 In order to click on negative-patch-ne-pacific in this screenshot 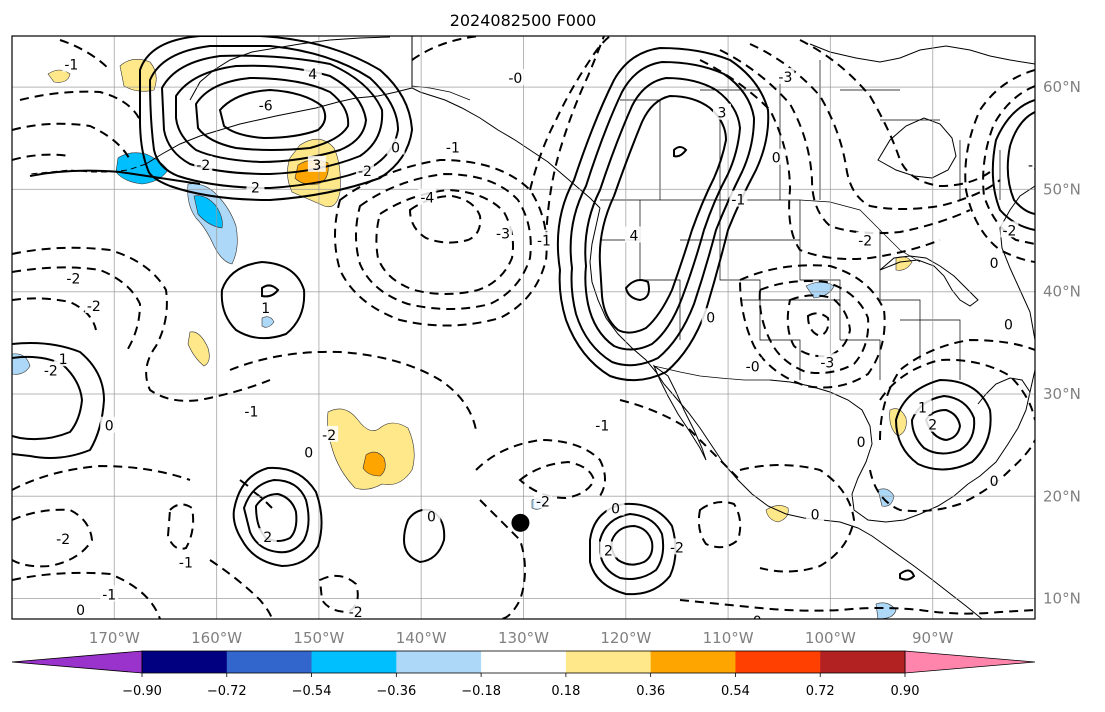, I will do `click(820, 290)`.